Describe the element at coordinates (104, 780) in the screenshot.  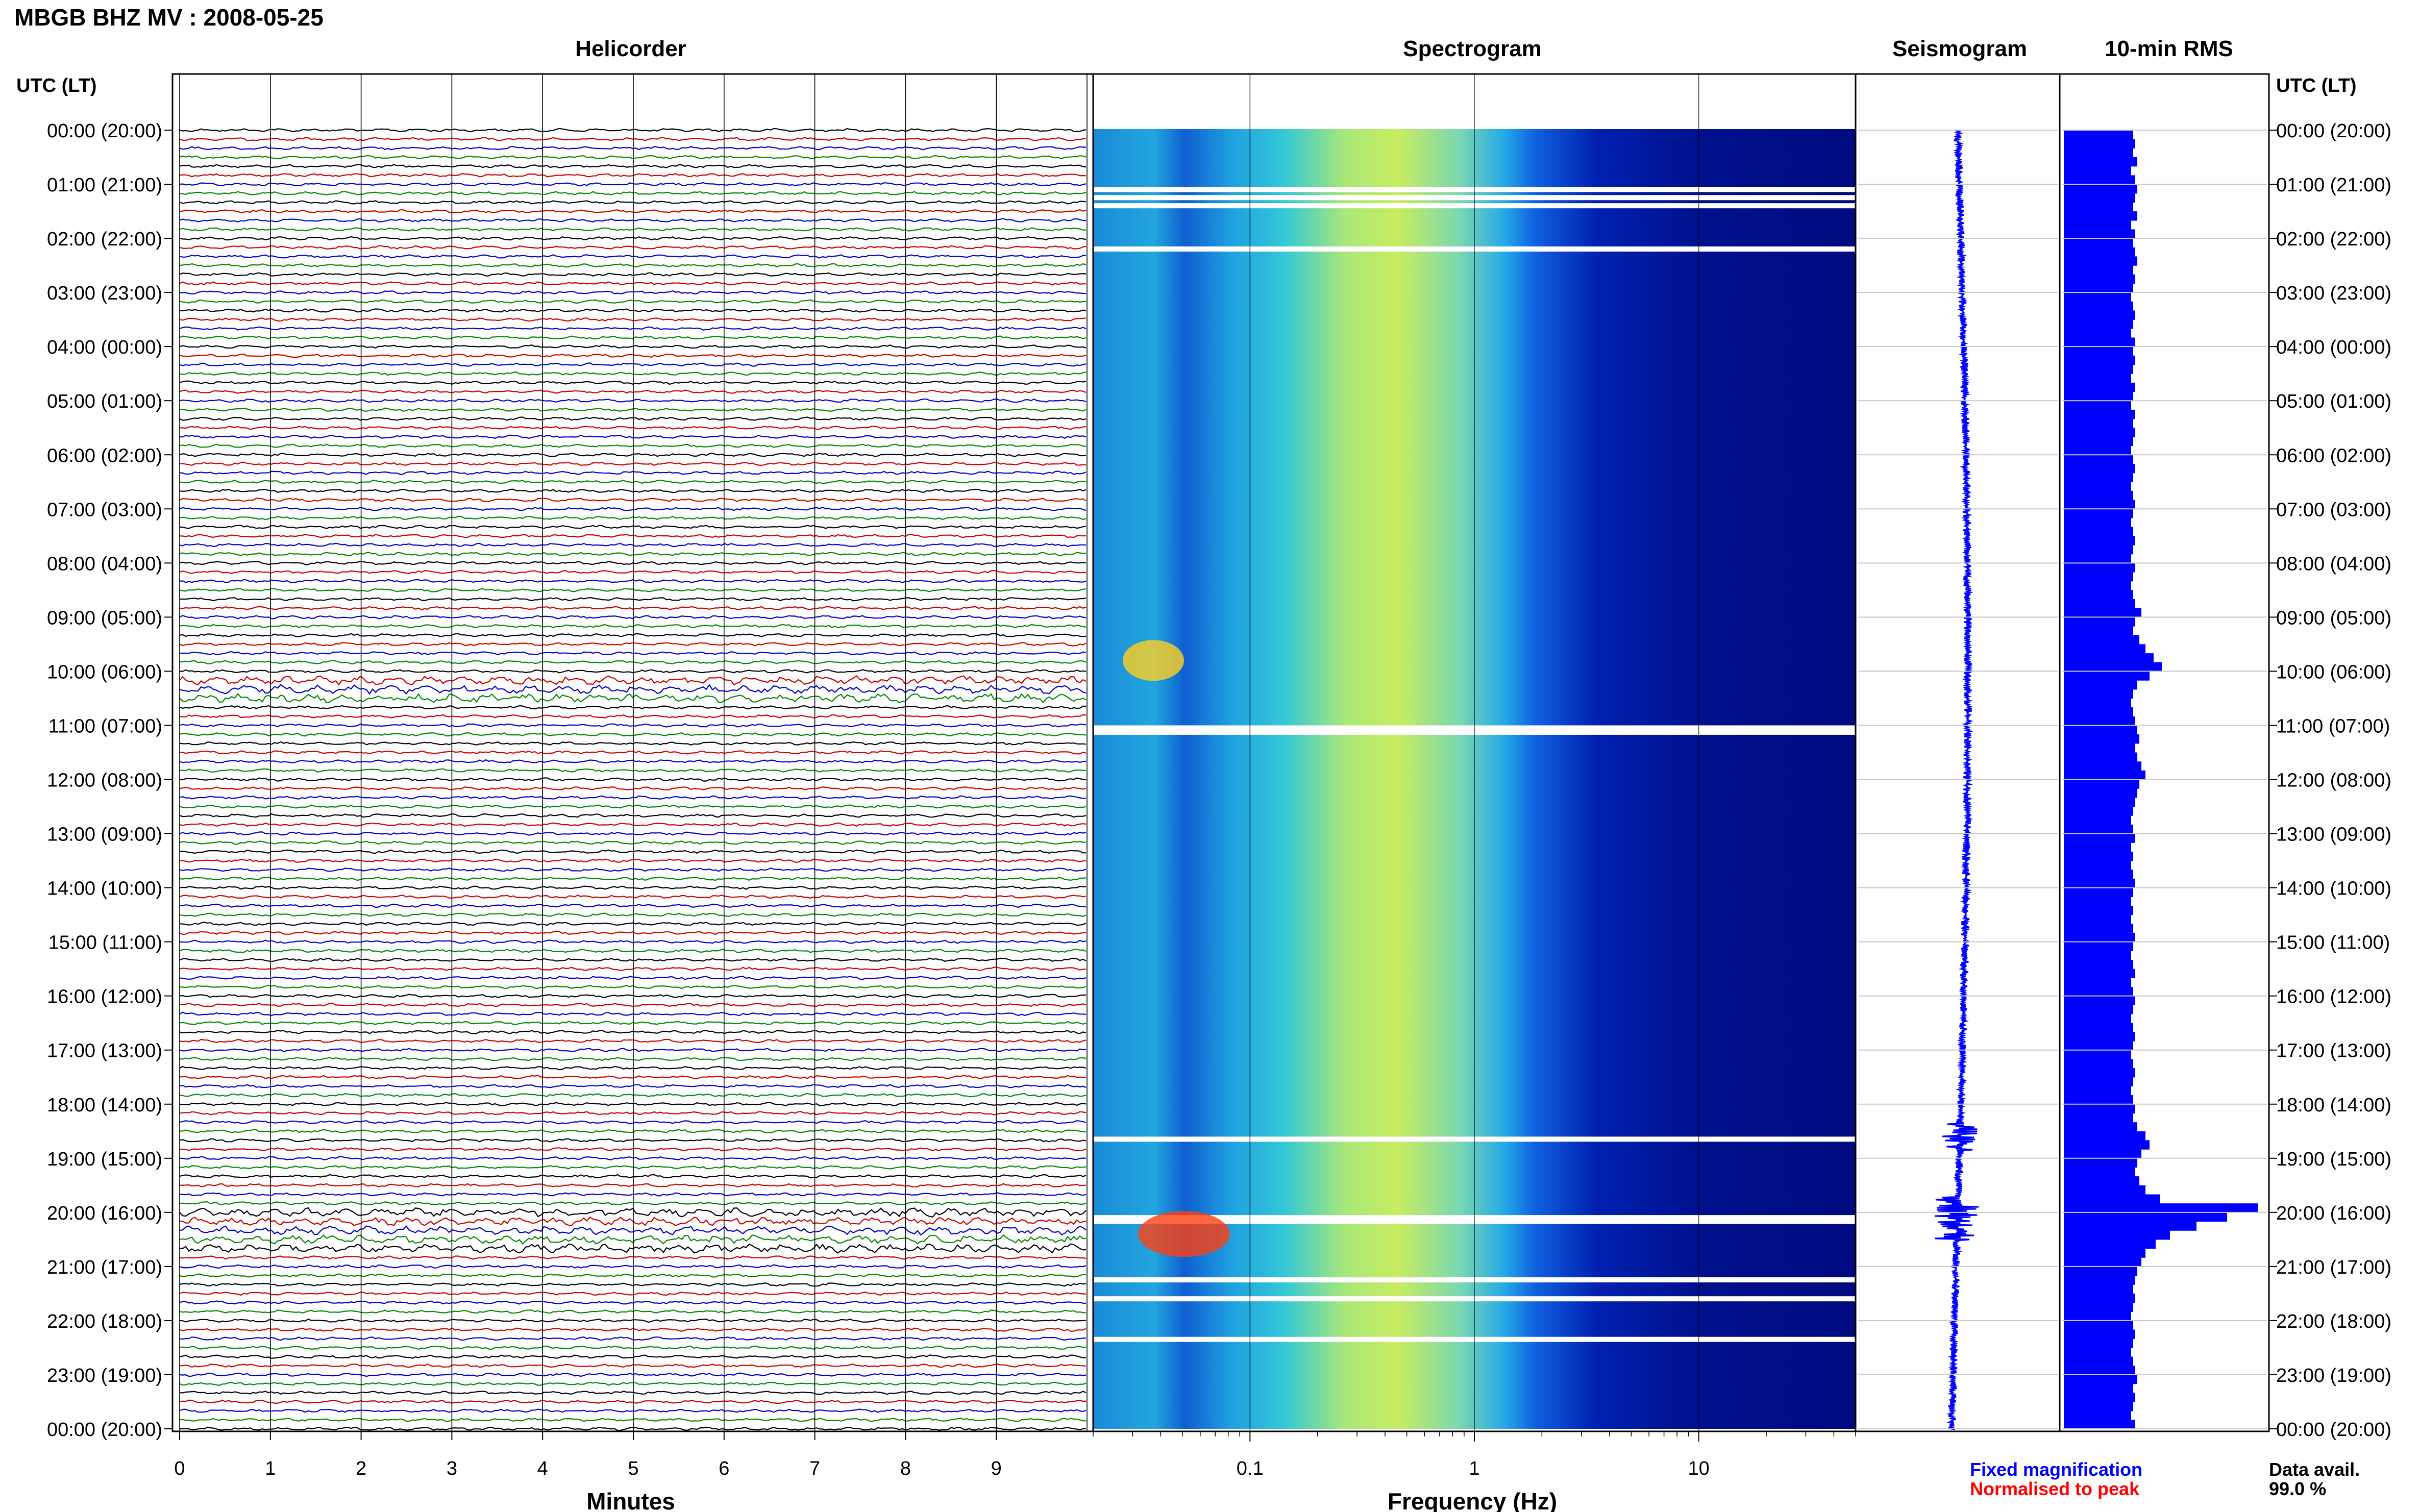
I see `time-label-left: 12:00 (08:00)` at that location.